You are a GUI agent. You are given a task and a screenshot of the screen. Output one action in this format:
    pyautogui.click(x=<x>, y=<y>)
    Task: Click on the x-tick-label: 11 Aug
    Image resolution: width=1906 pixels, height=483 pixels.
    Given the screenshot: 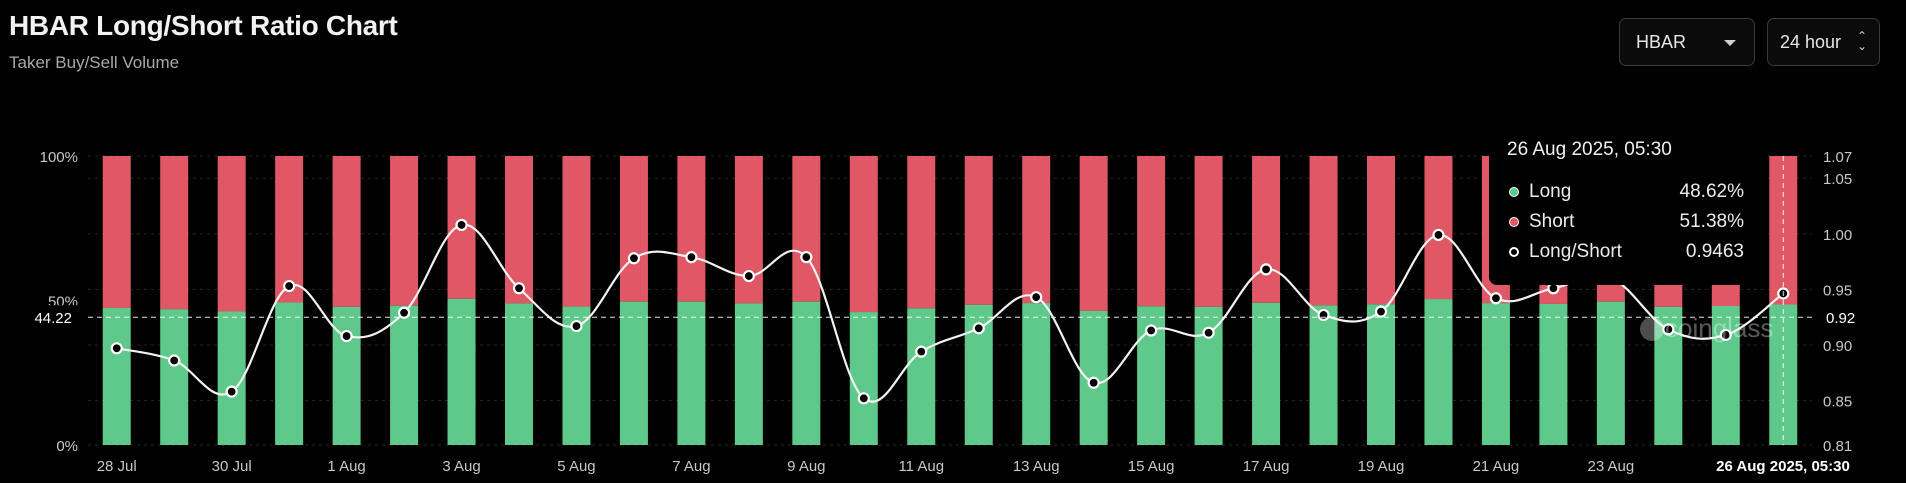 What is the action you would take?
    pyautogui.click(x=921, y=466)
    